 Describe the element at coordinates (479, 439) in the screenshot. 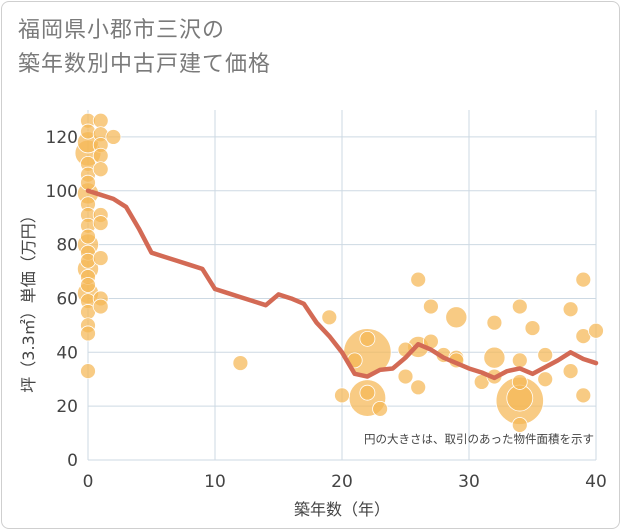

I see `bubble-size-note: 円の大きさは、取引のあった物件面積を示す` at that location.